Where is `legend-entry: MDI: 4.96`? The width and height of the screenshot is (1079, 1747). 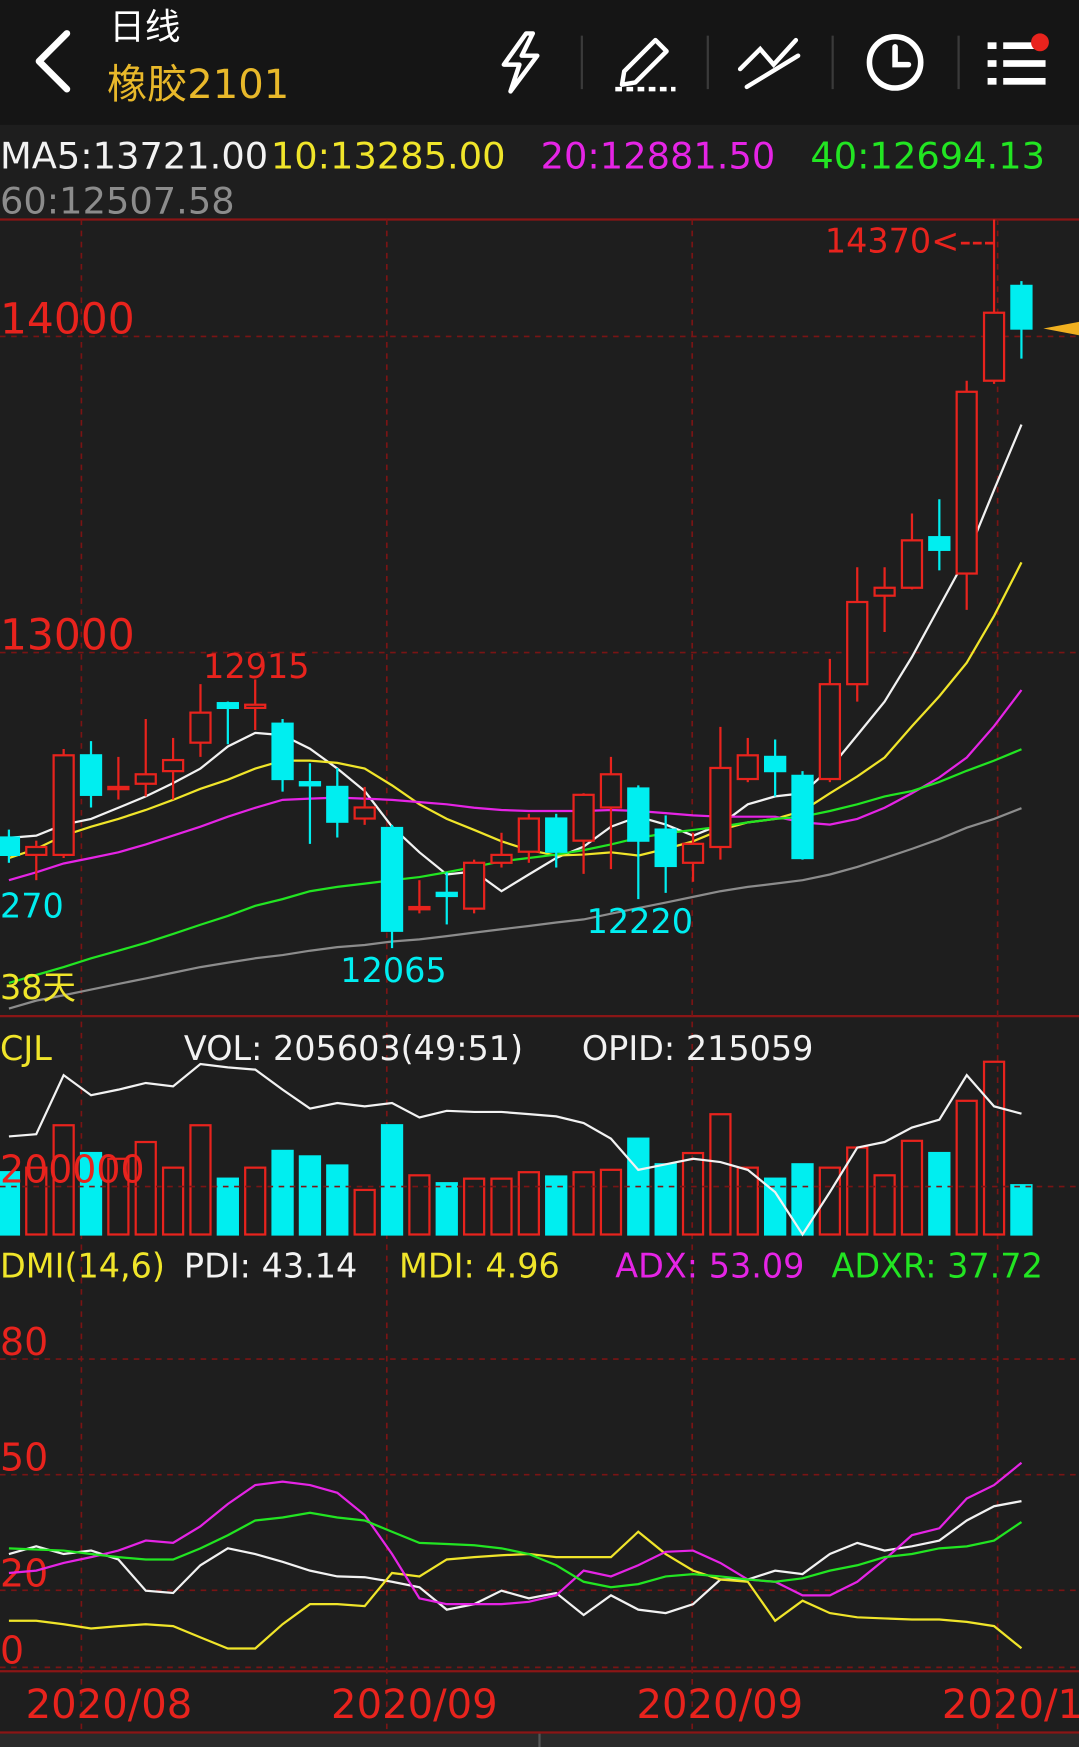
legend-entry: MDI: 4.96 is located at coordinates (479, 1265).